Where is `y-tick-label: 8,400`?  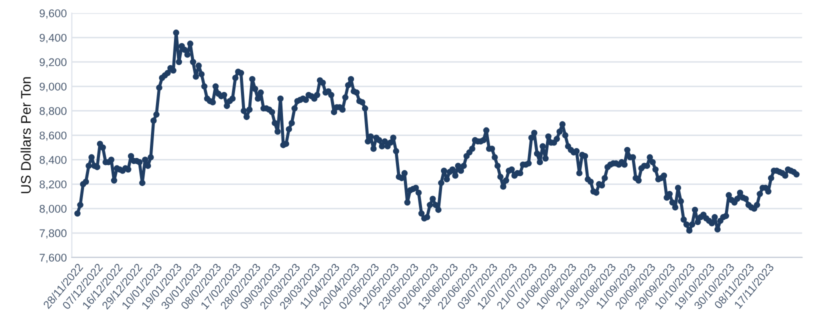 y-tick-label: 8,400 is located at coordinates (53, 161).